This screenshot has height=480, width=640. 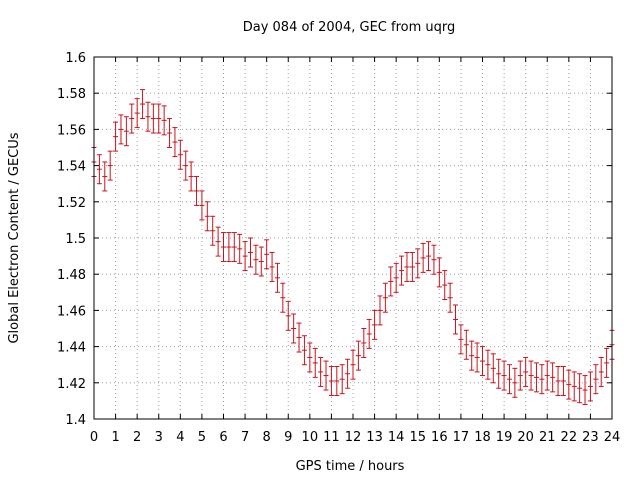 What do you see at coordinates (350, 466) in the screenshot?
I see `x-axis-label: GPS time / hours` at bounding box center [350, 466].